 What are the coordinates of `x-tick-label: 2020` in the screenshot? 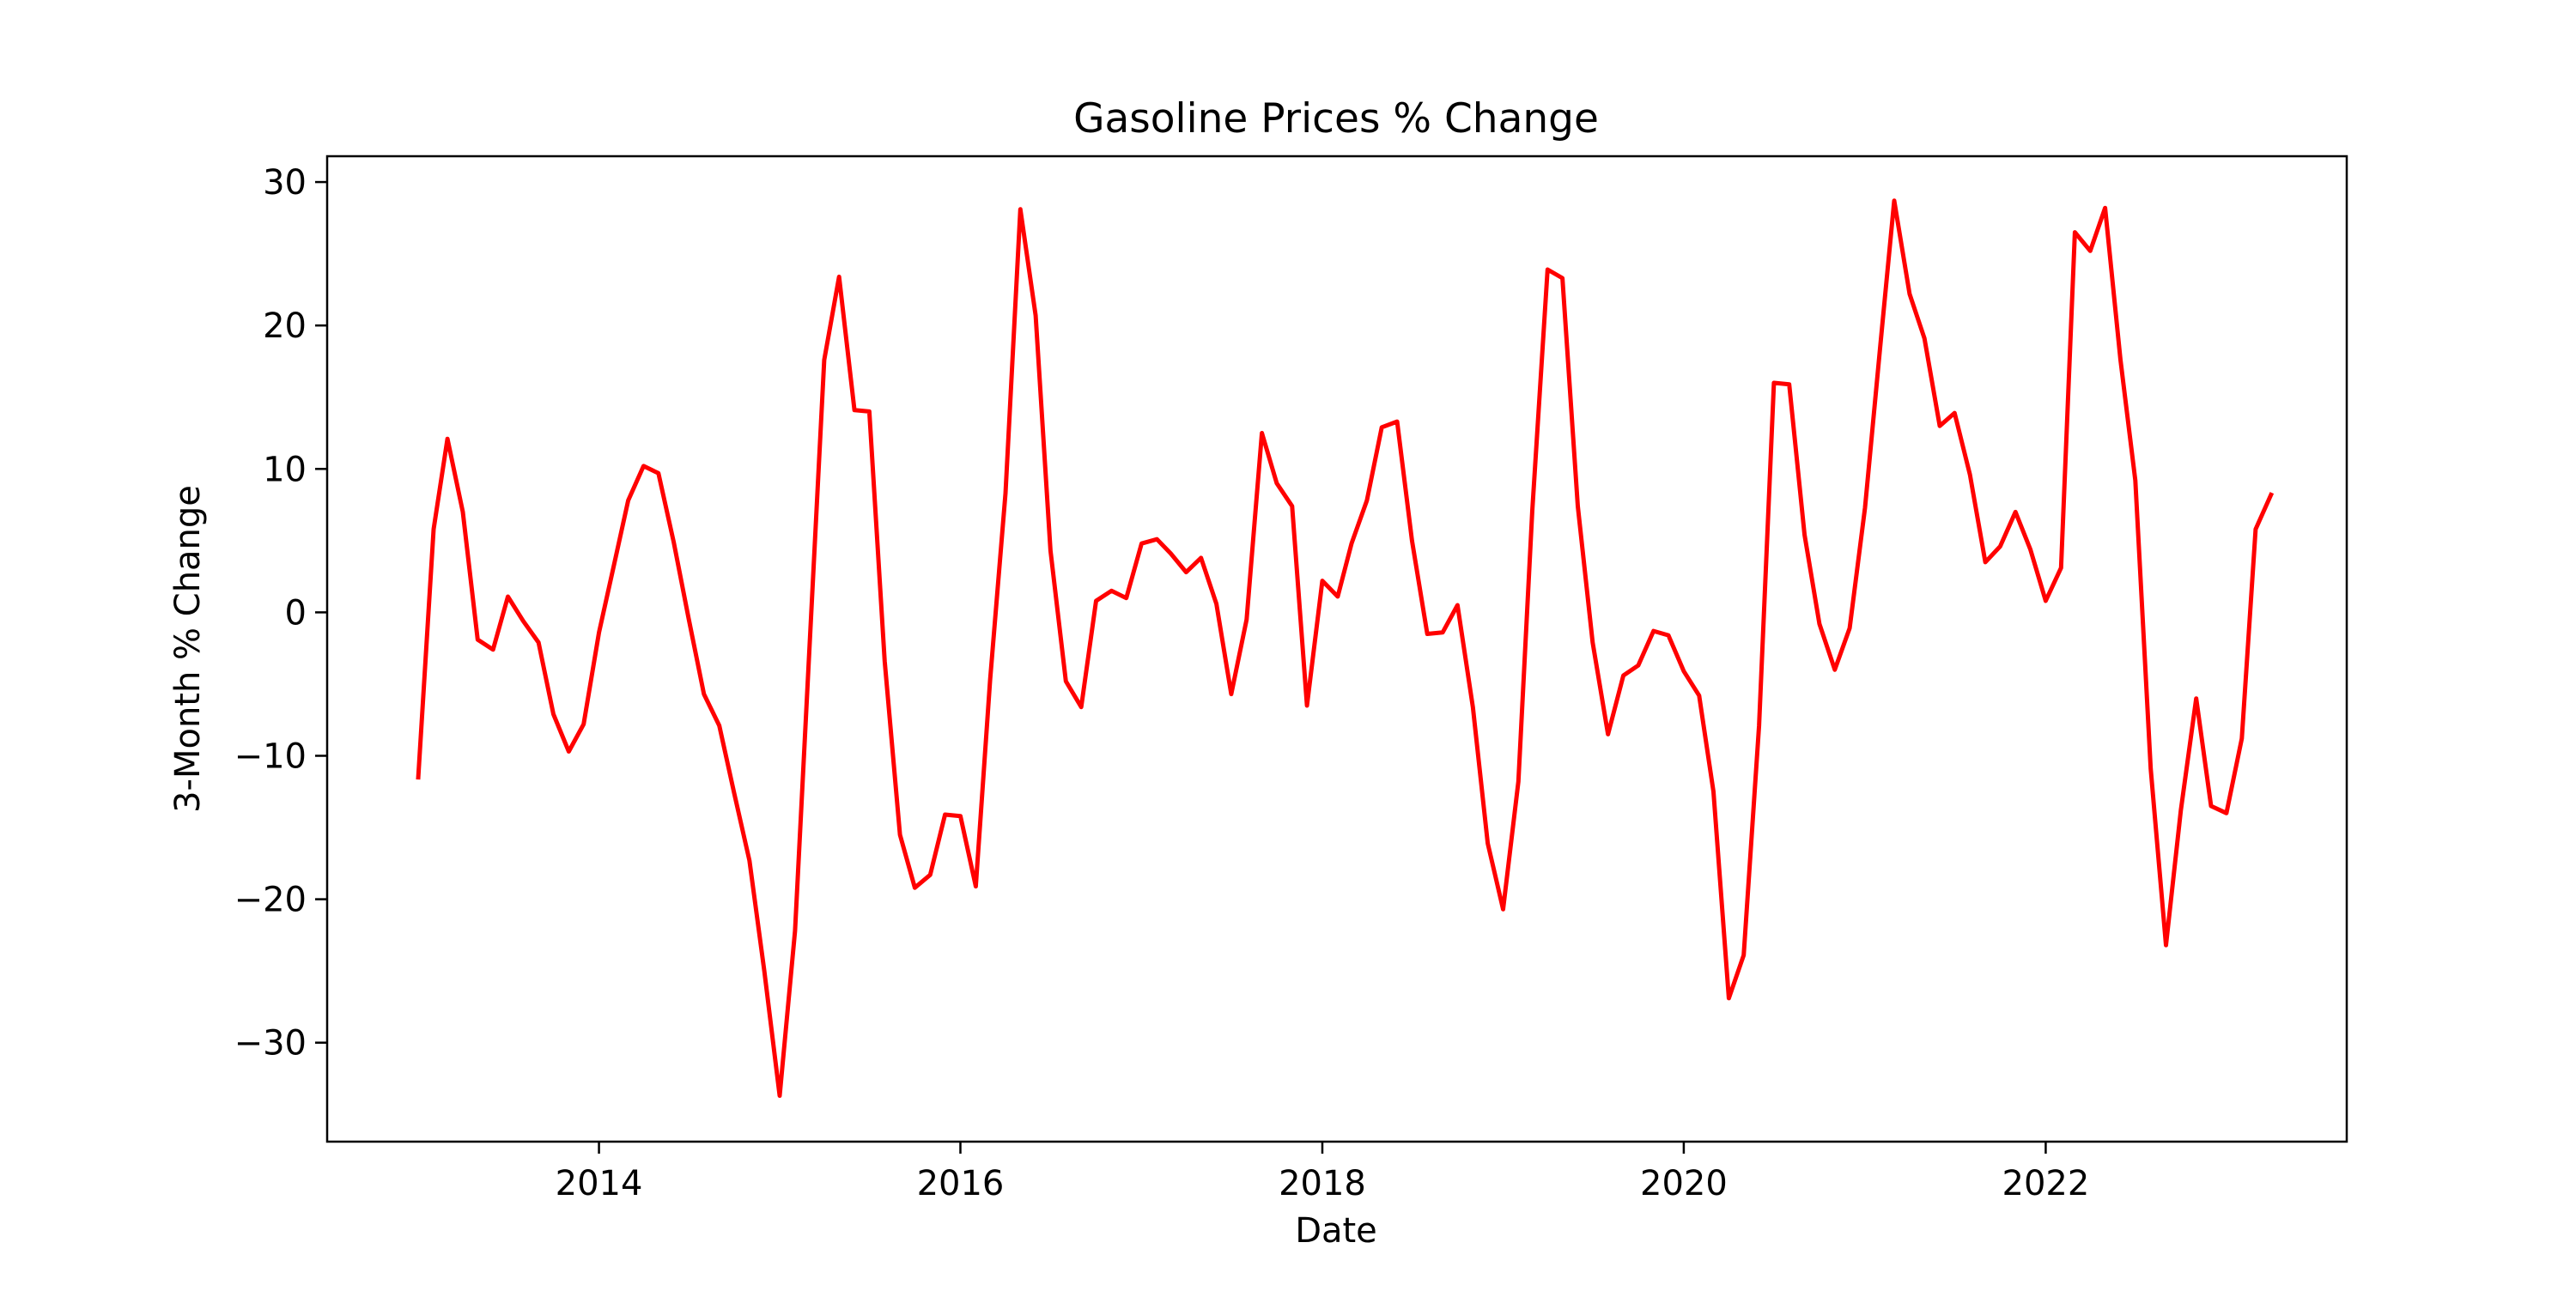 It's located at (1684, 1183).